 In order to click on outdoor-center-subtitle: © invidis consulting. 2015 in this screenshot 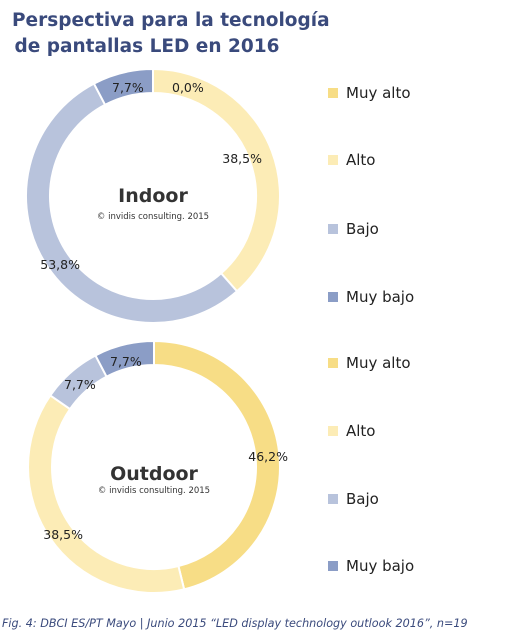, I will do `click(154, 491)`.